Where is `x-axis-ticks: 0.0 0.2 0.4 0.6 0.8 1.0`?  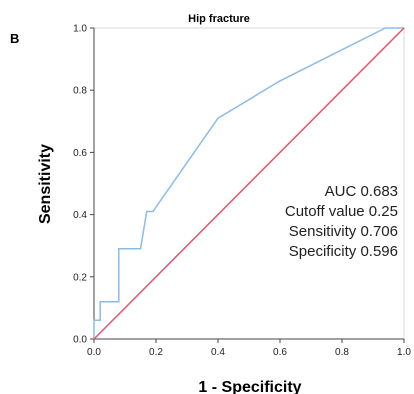
x-axis-ticks: 0.0 0.2 0.4 0.6 0.8 1.0 is located at coordinates (249, 348).